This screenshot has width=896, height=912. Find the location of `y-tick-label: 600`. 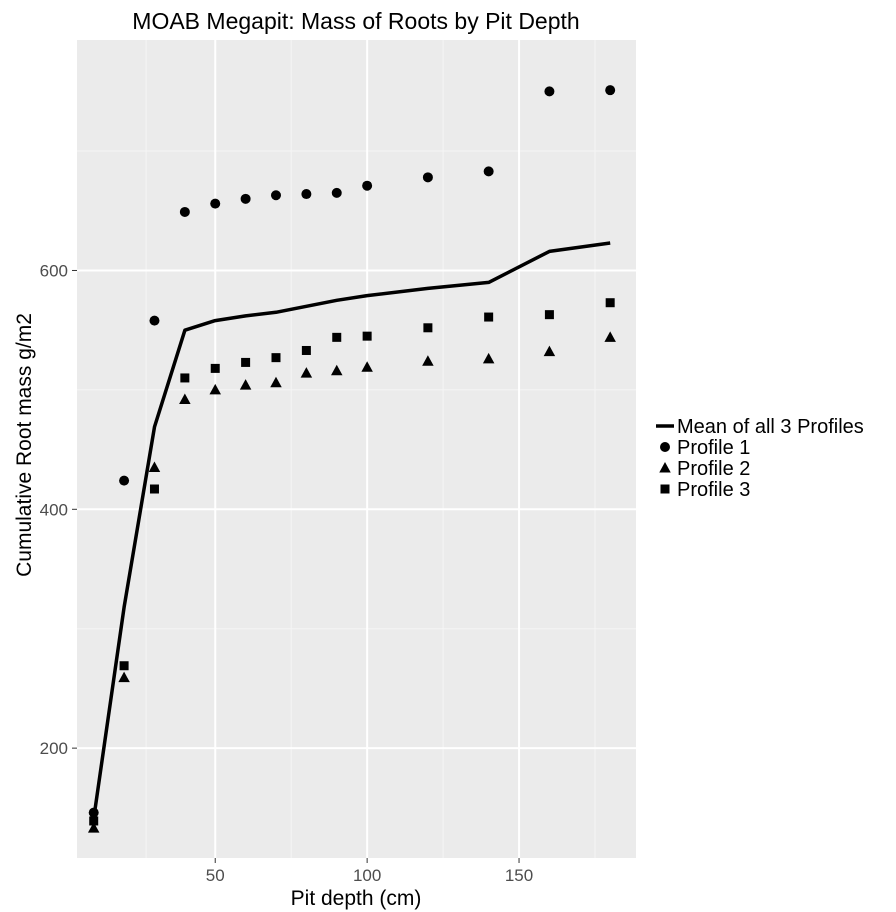

y-tick-label: 600 is located at coordinates (54, 270).